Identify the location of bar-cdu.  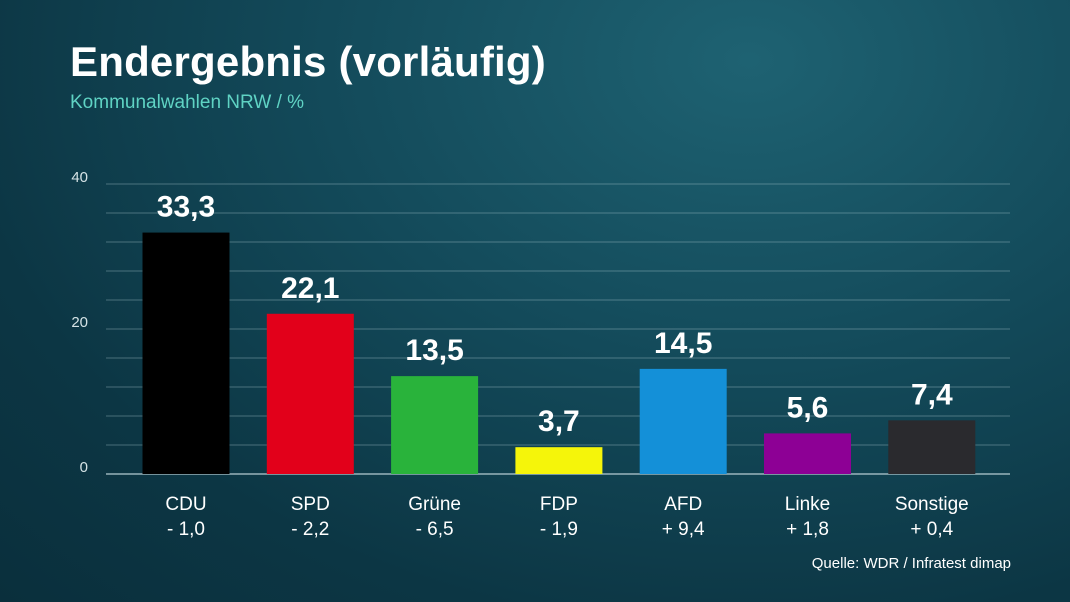
(186, 353).